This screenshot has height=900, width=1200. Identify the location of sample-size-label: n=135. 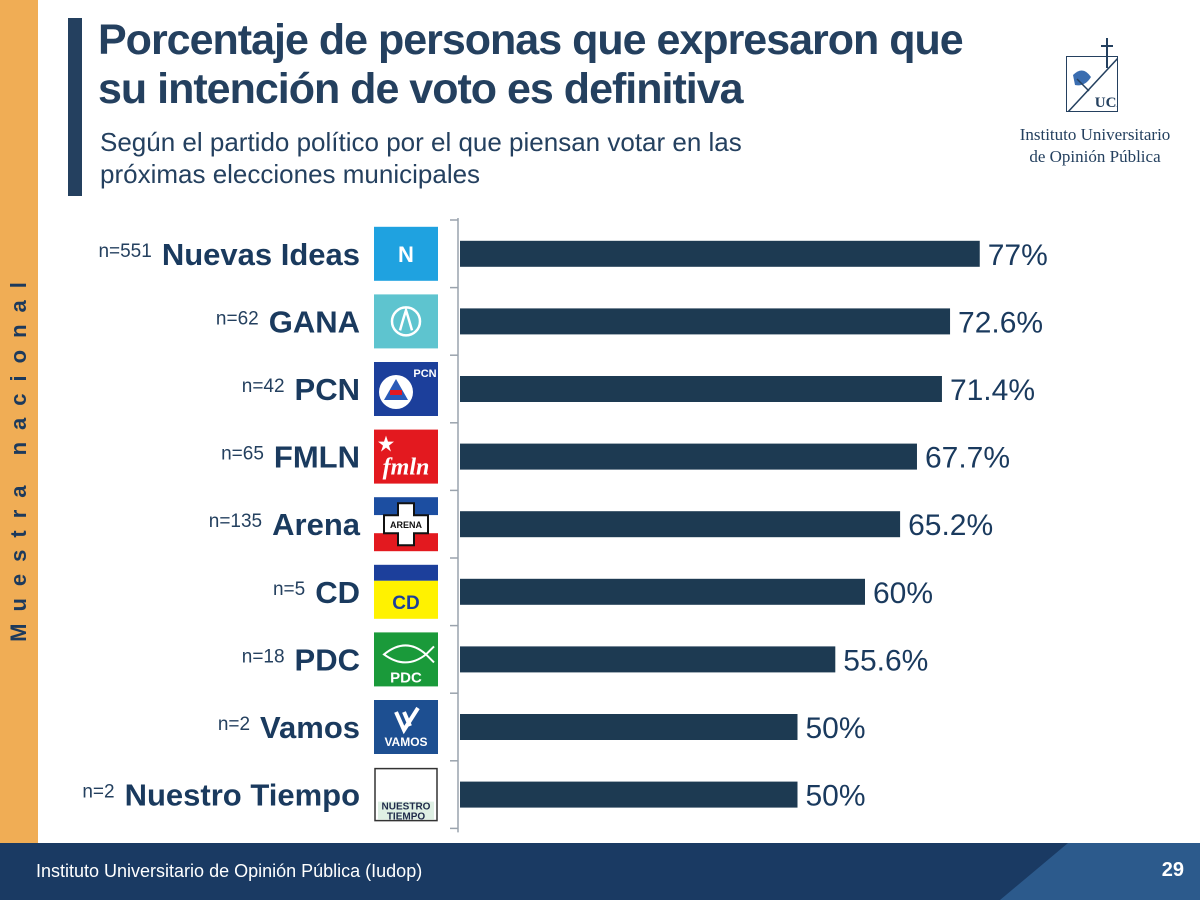
(235, 521).